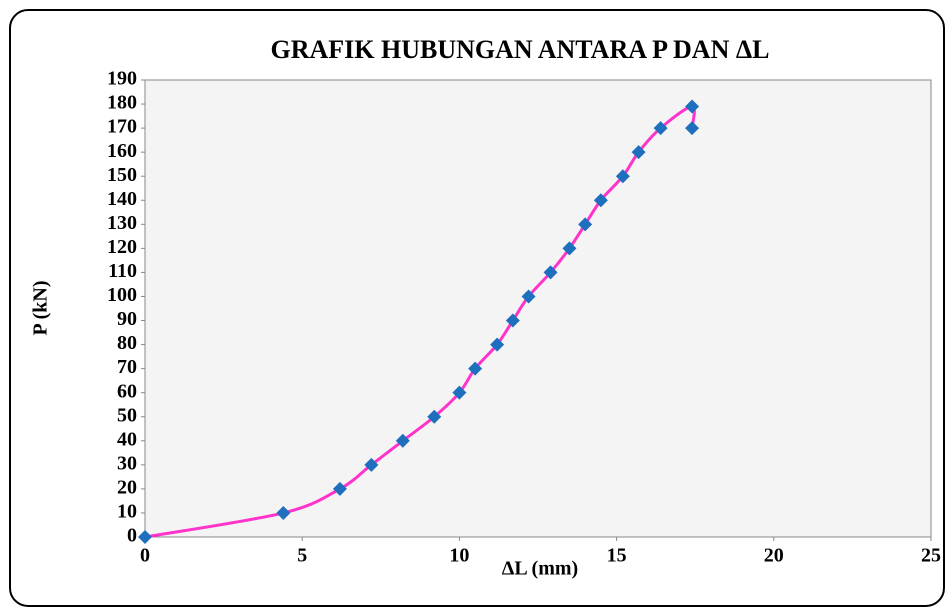 The width and height of the screenshot is (952, 611). What do you see at coordinates (122, 223) in the screenshot?
I see `y-tick-label: 130` at bounding box center [122, 223].